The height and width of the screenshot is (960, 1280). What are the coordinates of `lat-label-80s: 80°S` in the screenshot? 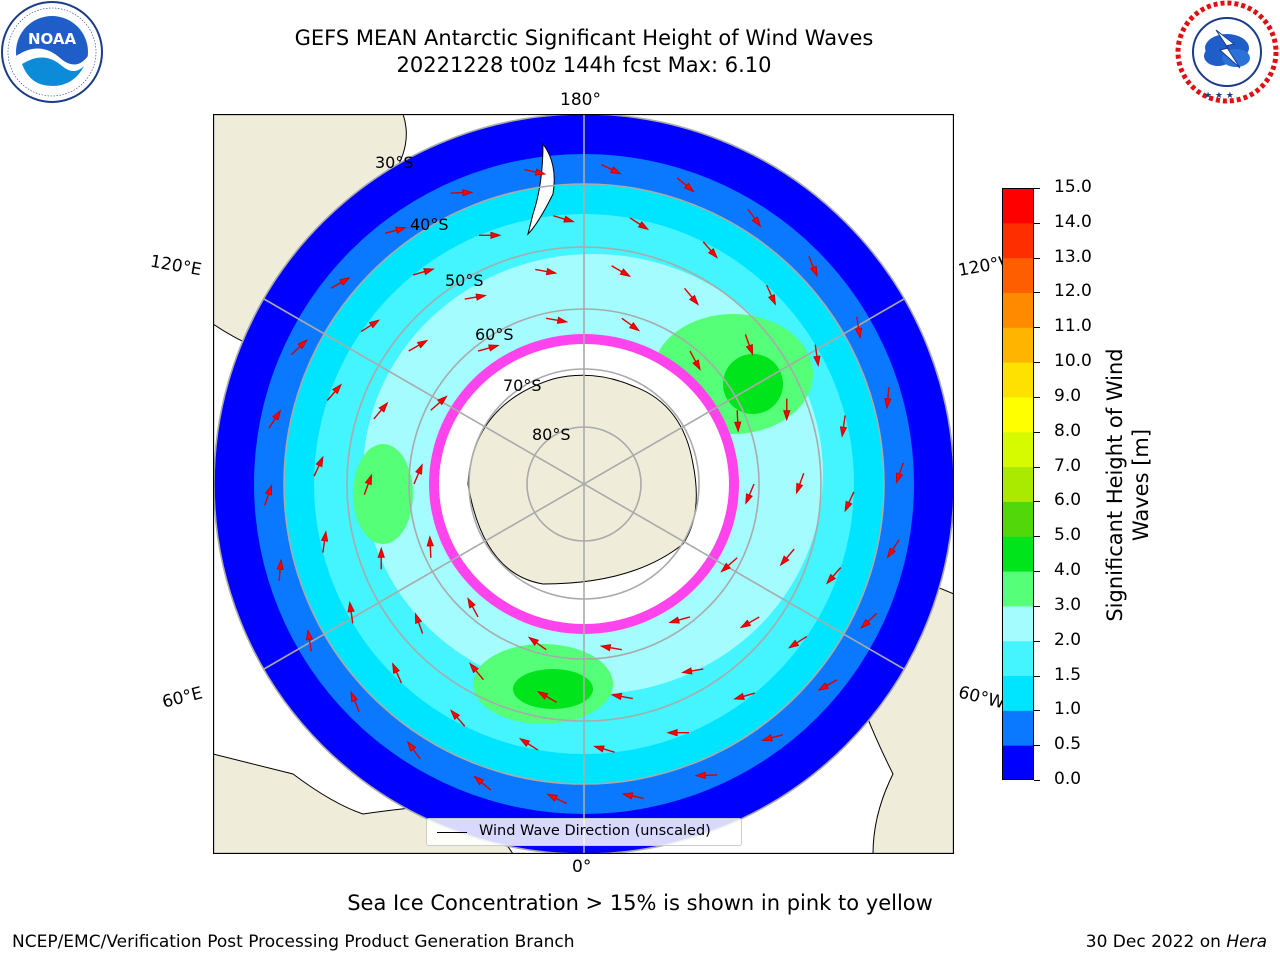 It's located at (551, 434).